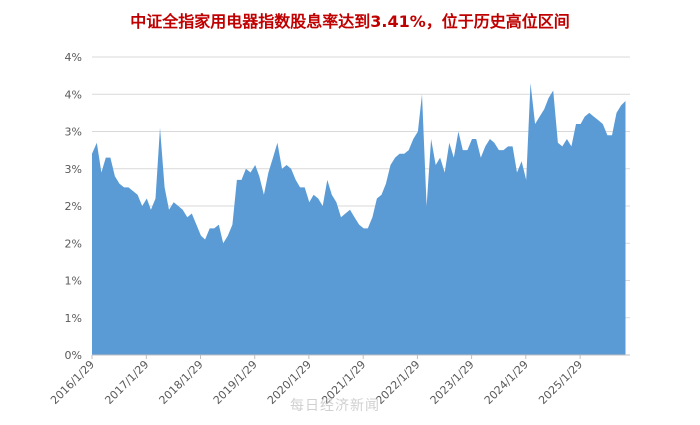  Describe the element at coordinates (350, 21) in the screenshot. I see `chart-title: 中证全指家用电器指数股息率达到3.41%，位于历史高位区间` at that location.